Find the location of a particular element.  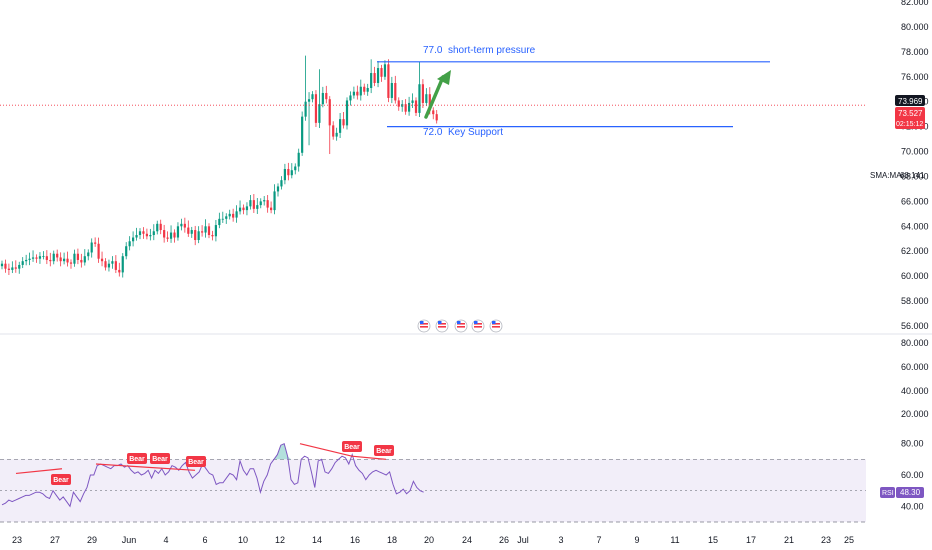

bear-badges: Bear Bear Bear Bear Bear Bear is located at coordinates (222, 463).